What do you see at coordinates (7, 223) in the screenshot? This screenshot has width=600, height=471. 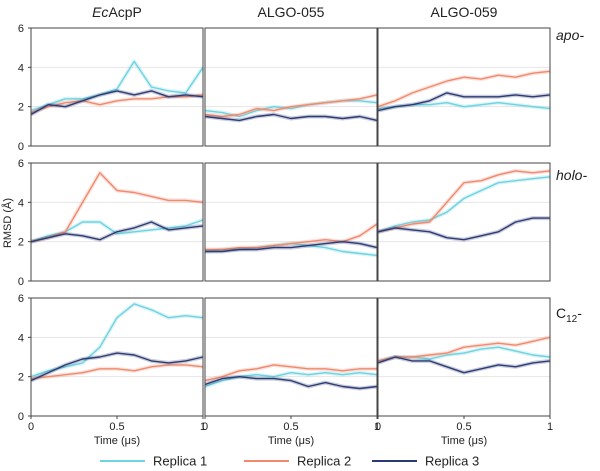 I see `y-axis-label: RMSD (Å)` at bounding box center [7, 223].